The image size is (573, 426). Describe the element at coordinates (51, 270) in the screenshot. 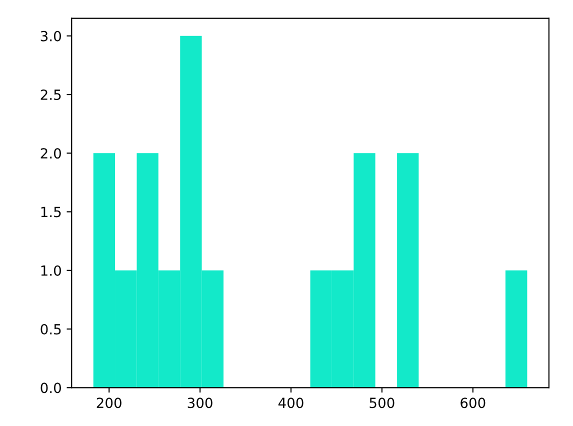

I see `y-tick-label: 1.0` at that location.